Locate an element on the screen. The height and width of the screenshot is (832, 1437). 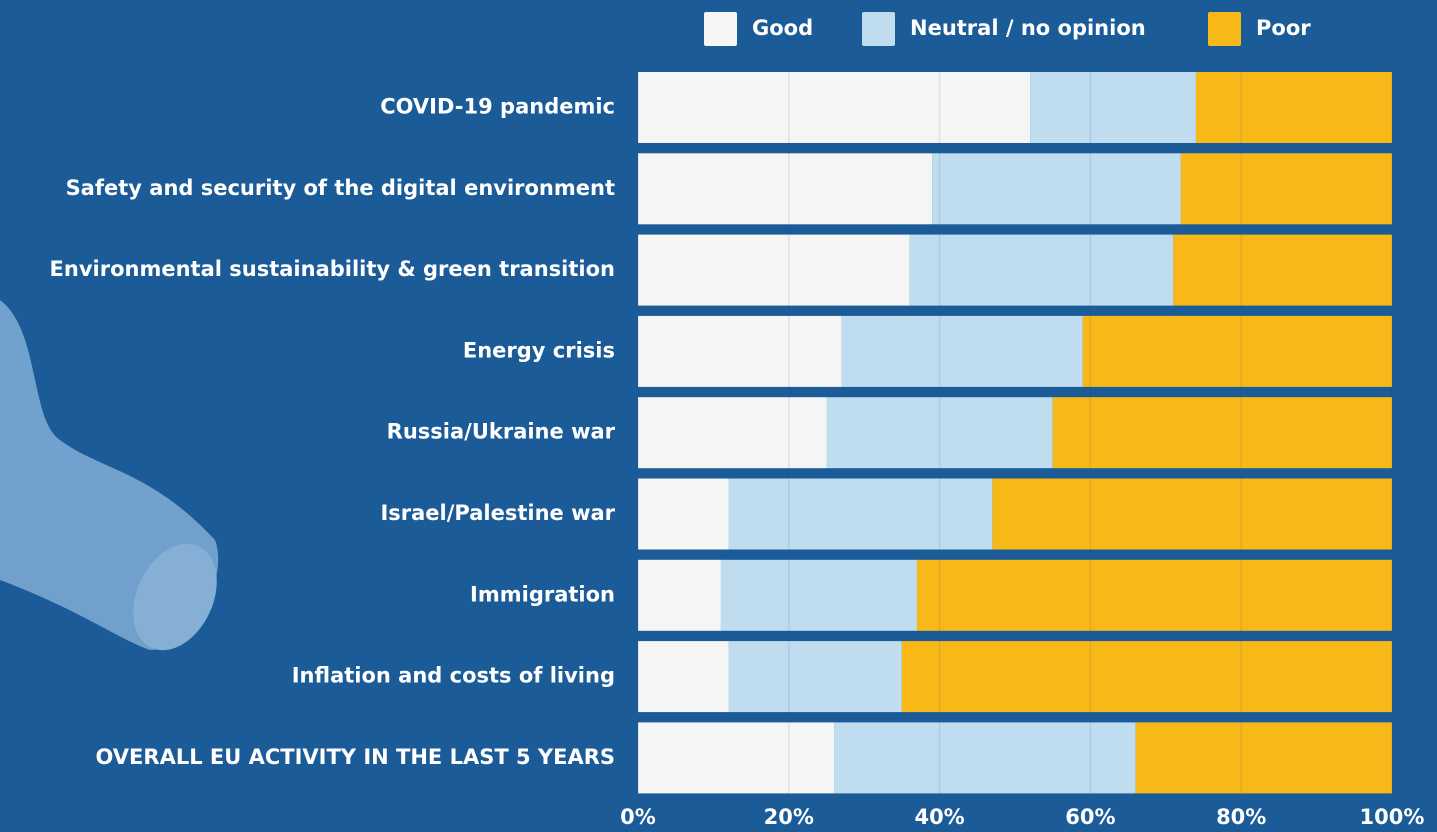
y-tick-label: OVERALL EU ACTIVITY IN THE LAST 5 YEARS is located at coordinates (355, 757).